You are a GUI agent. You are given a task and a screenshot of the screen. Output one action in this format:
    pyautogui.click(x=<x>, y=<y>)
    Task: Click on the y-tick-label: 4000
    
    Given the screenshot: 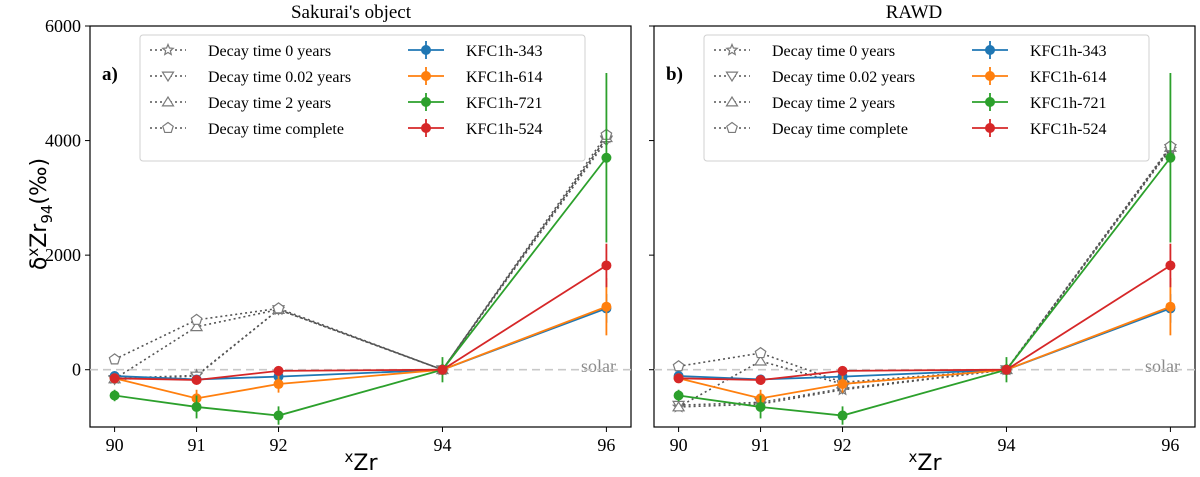 What is the action you would take?
    pyautogui.click(x=63, y=141)
    